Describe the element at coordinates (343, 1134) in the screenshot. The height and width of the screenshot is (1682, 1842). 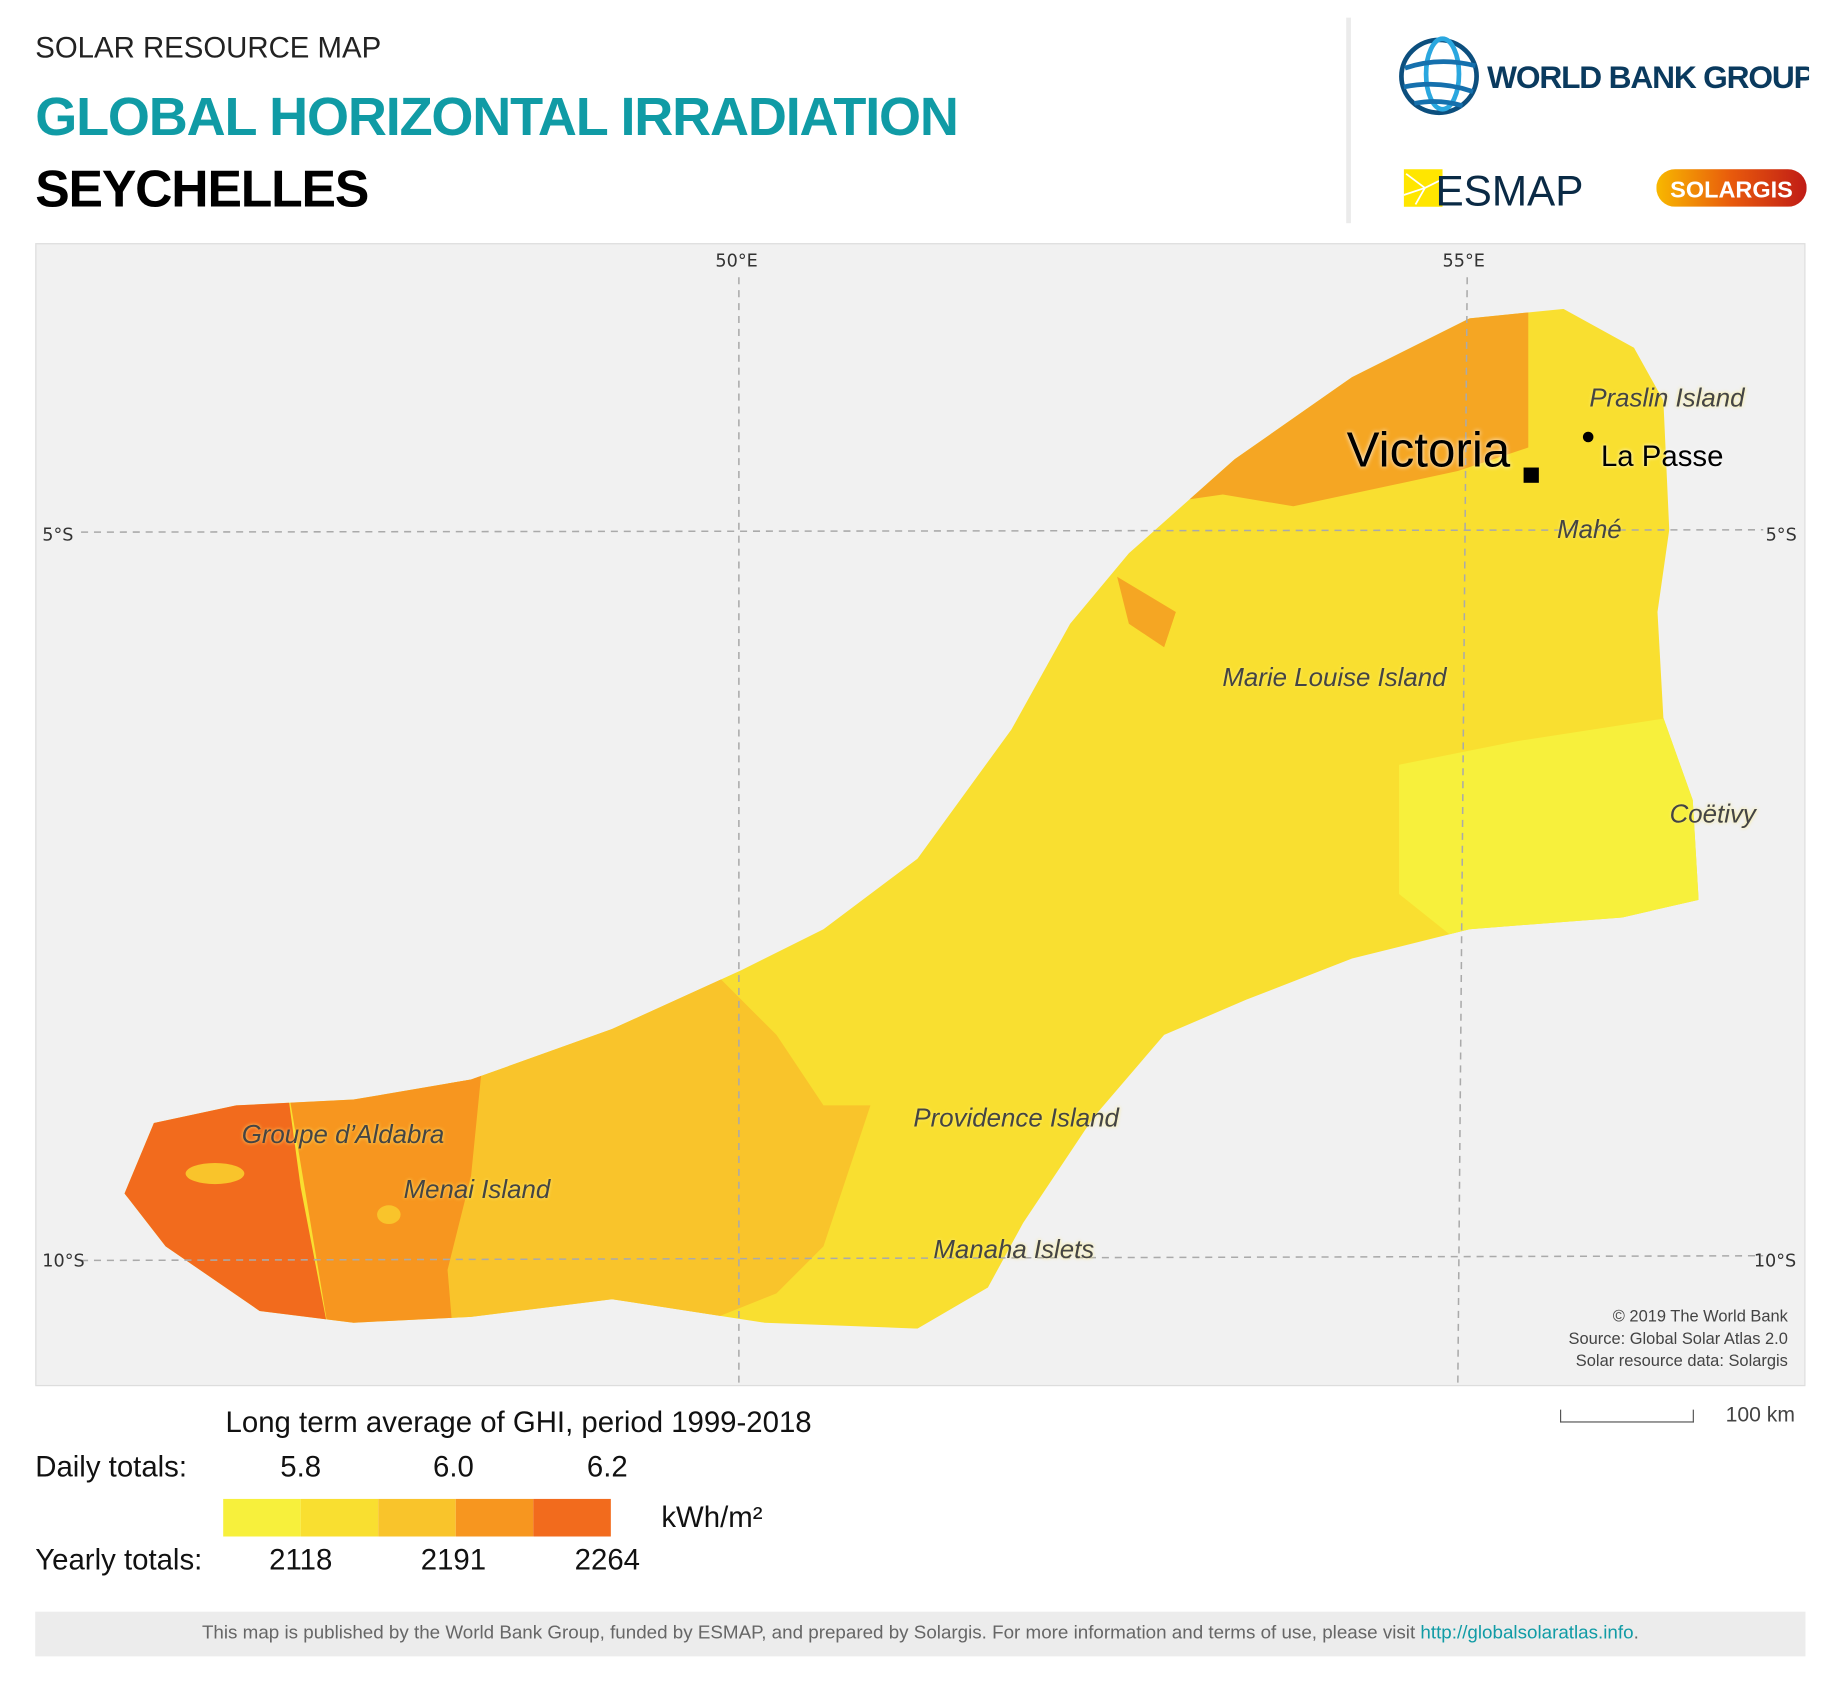
I see `place-aldabra: Groupe d’Aldabra` at that location.